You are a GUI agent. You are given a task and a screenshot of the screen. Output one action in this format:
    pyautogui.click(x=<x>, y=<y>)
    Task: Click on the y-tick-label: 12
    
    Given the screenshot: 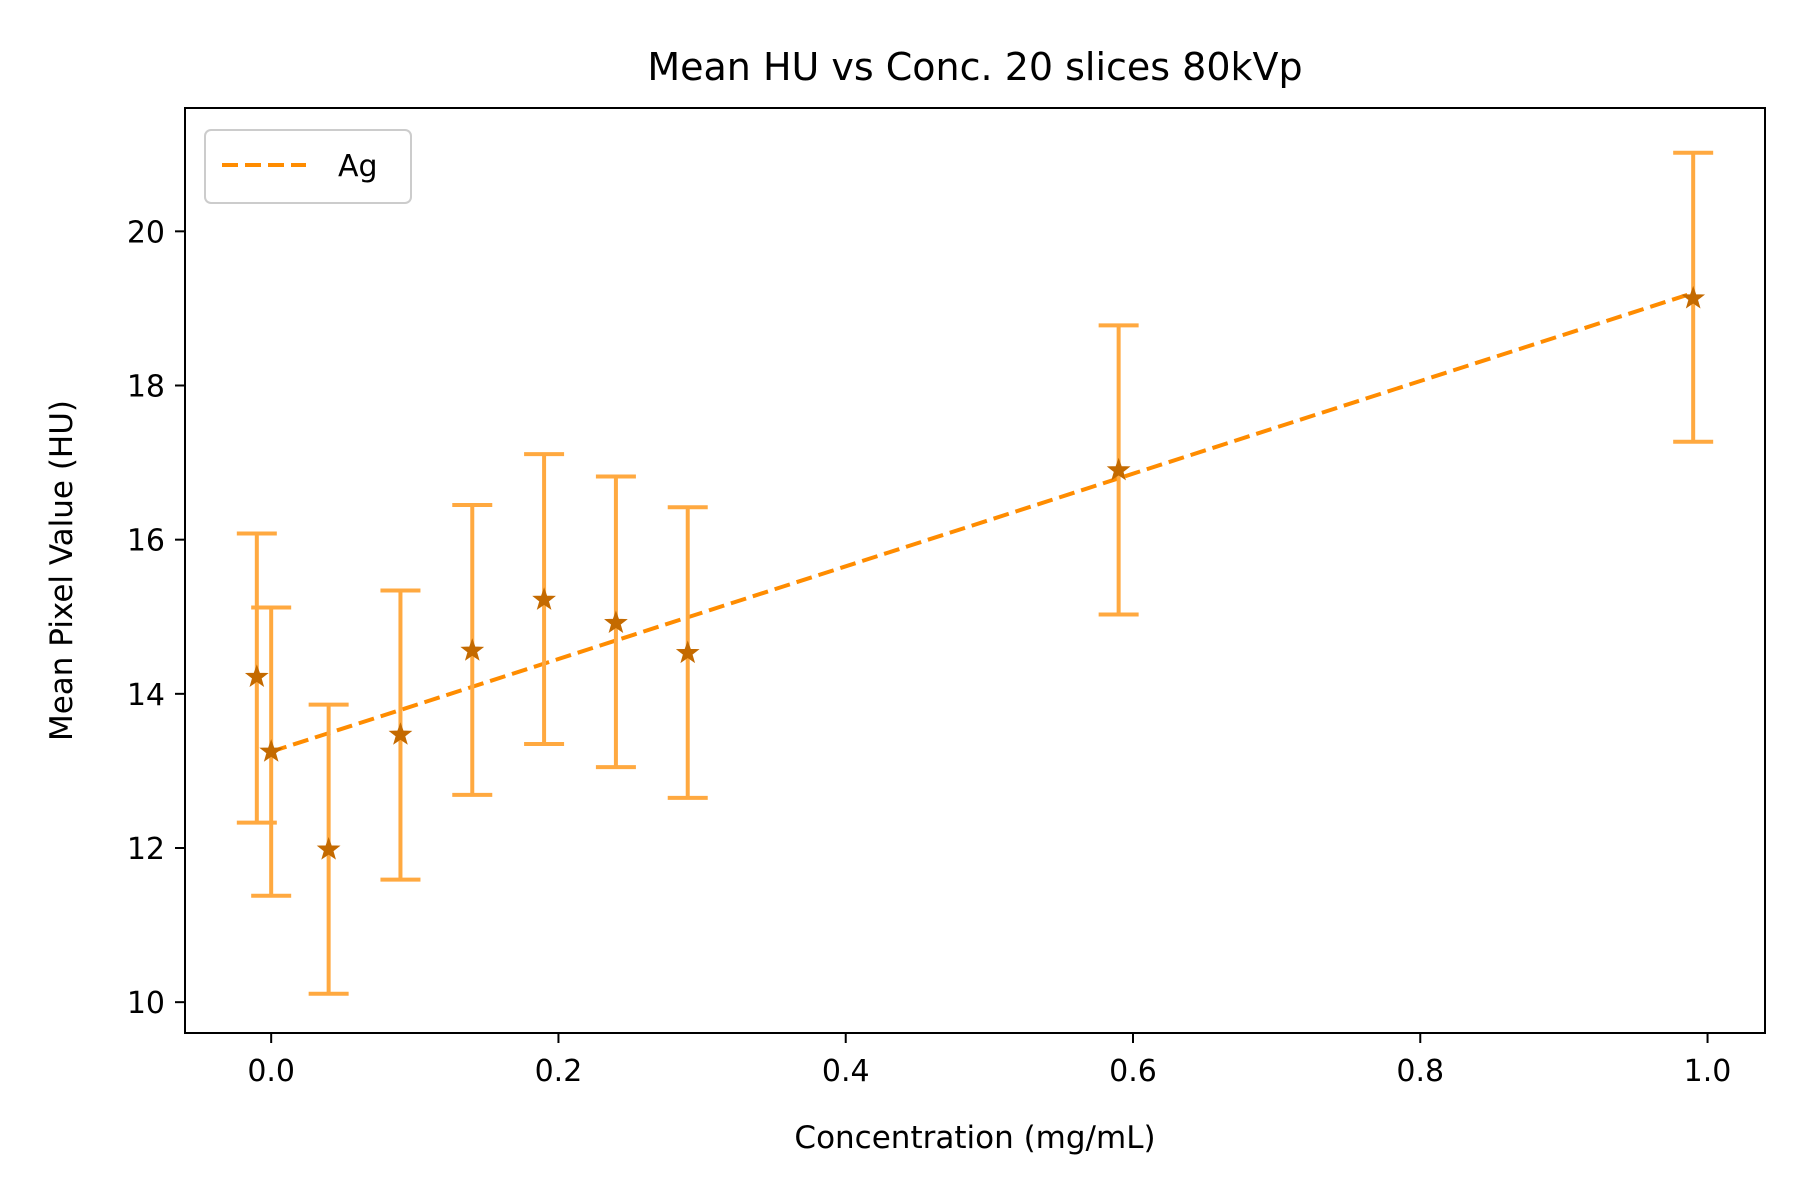 What is the action you would take?
    pyautogui.click(x=146, y=849)
    